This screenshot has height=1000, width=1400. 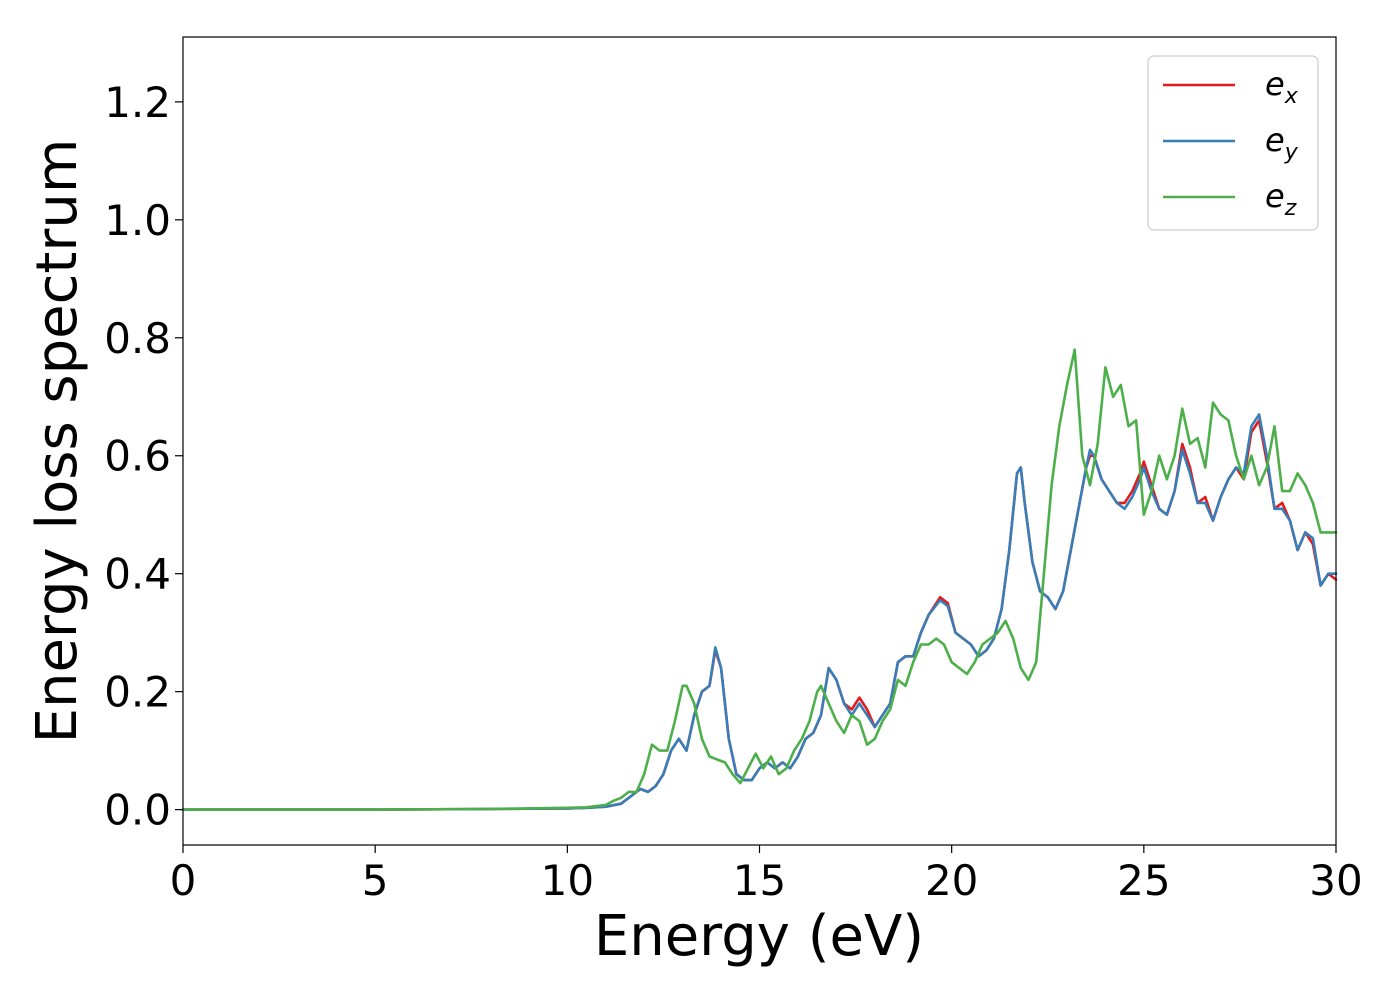 What do you see at coordinates (951, 880) in the screenshot?
I see `x-tick-label: 20` at bounding box center [951, 880].